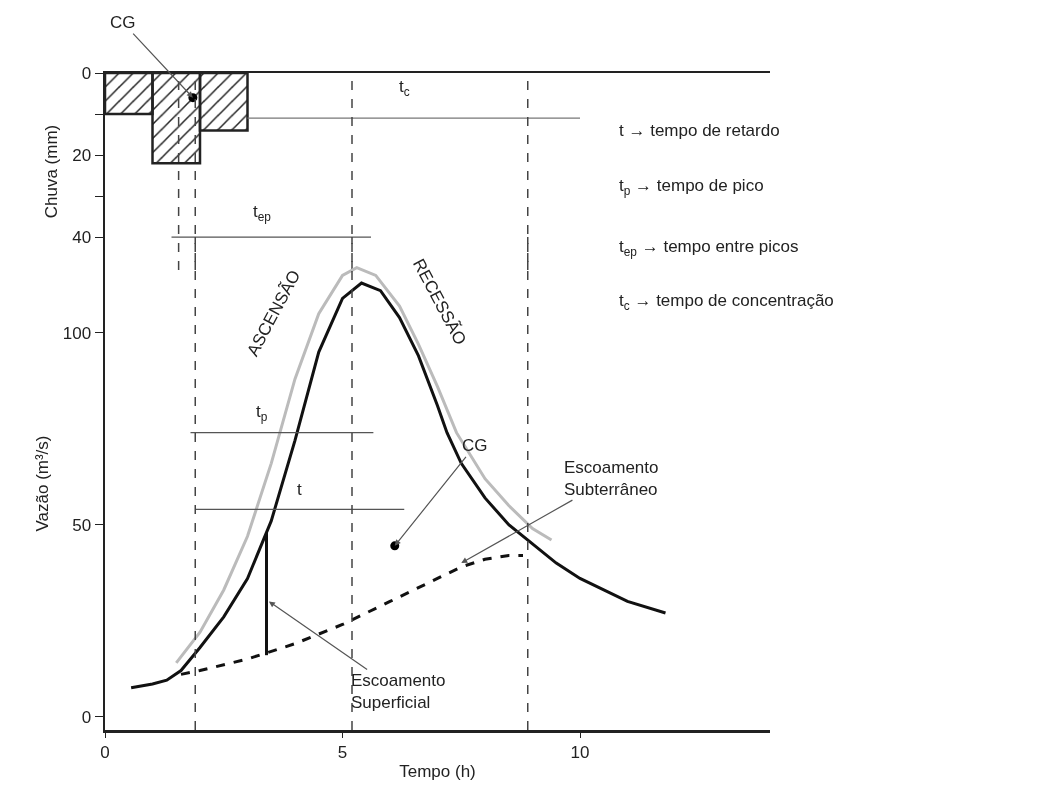  What do you see at coordinates (299, 489) in the screenshot?
I see `annotation: t` at bounding box center [299, 489].